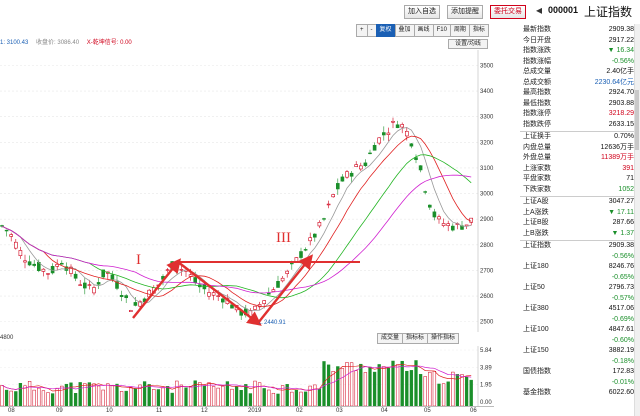 Image resolution: width=640 pixels, height=416 pixels. What do you see at coordinates (487, 220) in the screenshot?
I see `price-tick: 2900.00` at bounding box center [487, 220].